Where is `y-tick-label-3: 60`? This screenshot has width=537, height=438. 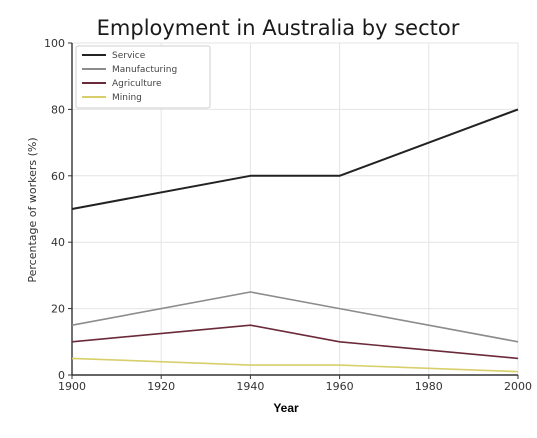 y-tick-label-3: 60 is located at coordinates (58, 176).